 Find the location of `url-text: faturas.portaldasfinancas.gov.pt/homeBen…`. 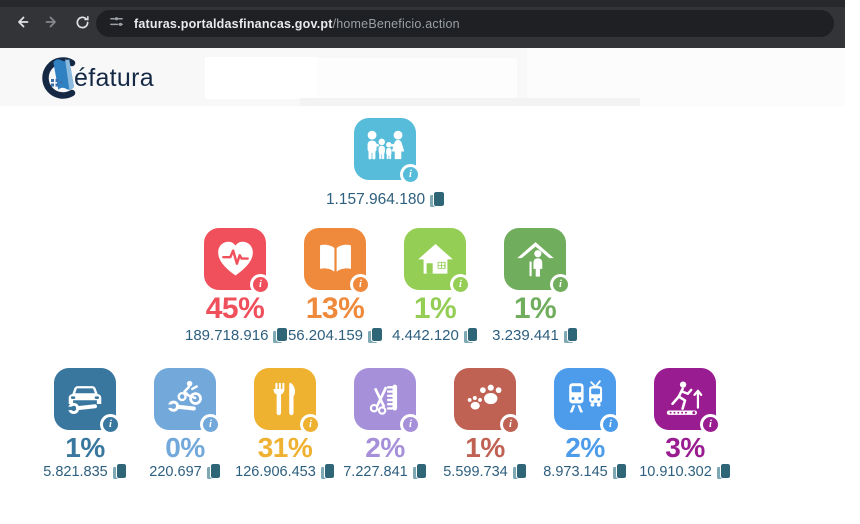

url-text: faturas.portaldasfinancas.gov.pt/homeBen… is located at coordinates (297, 23).